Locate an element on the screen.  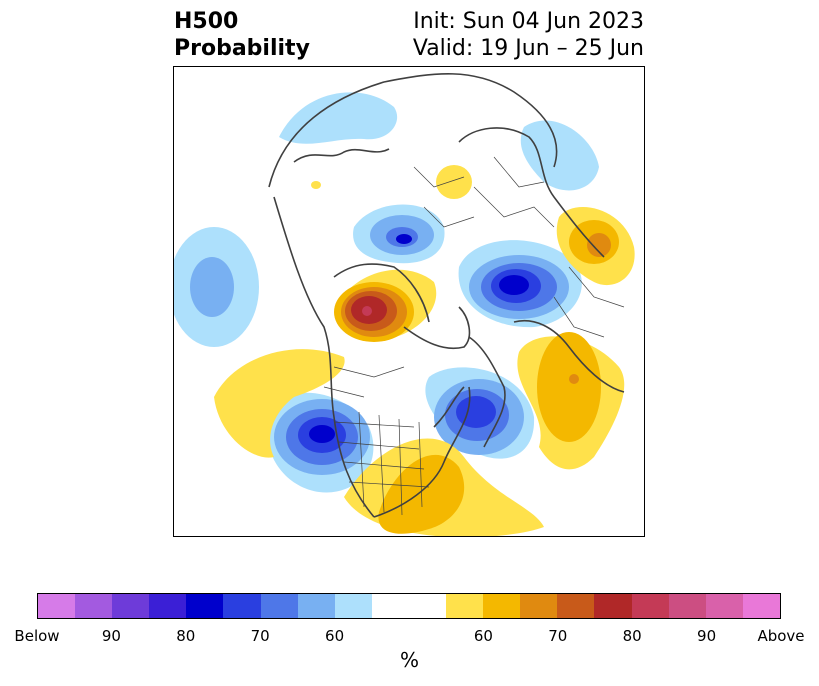
below-anomaly-siberia is located at coordinates (399, 234).